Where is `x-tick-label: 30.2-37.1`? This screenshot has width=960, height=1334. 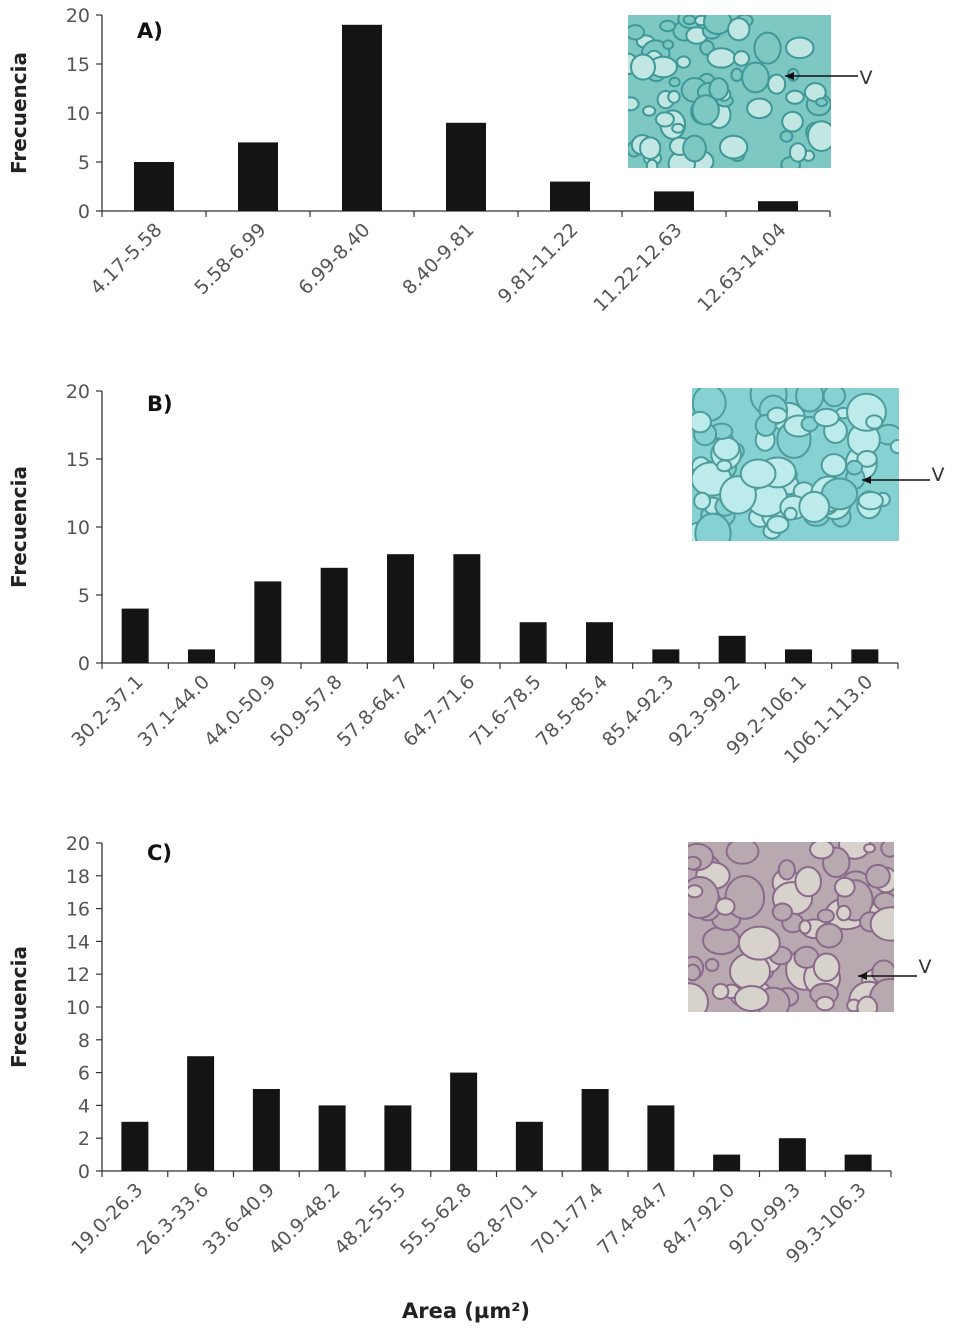 x-tick-label: 30.2-37.1 is located at coordinates (107, 711).